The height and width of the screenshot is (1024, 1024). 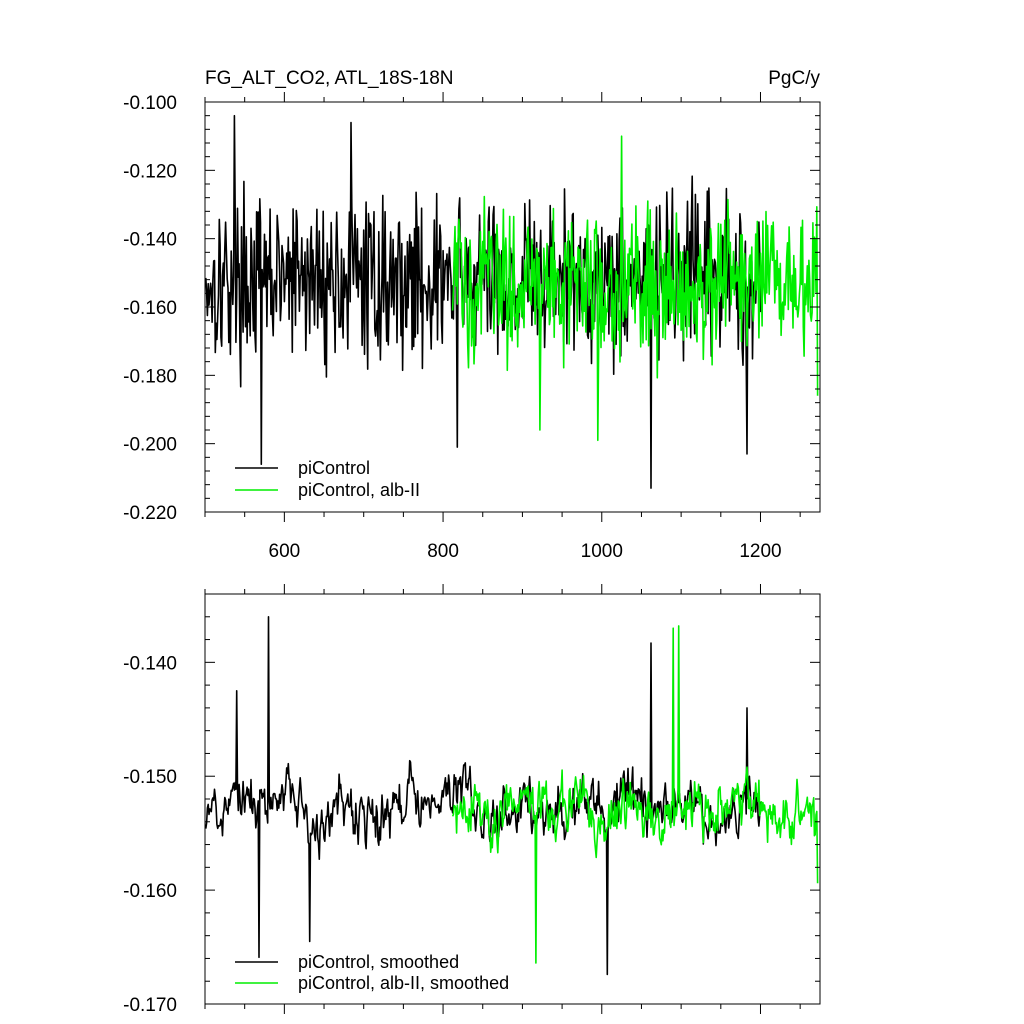 I want to click on x-tick-label: 1000, so click(x=602, y=551).